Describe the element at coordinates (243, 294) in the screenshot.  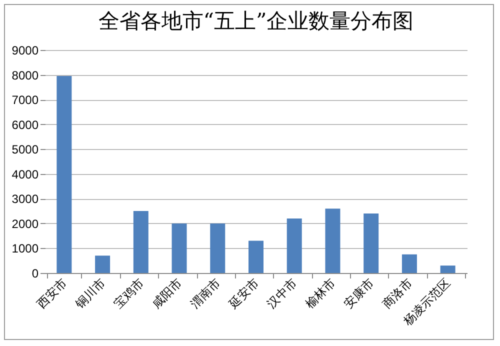
I see `x-tick-label: 延安市` at that location.